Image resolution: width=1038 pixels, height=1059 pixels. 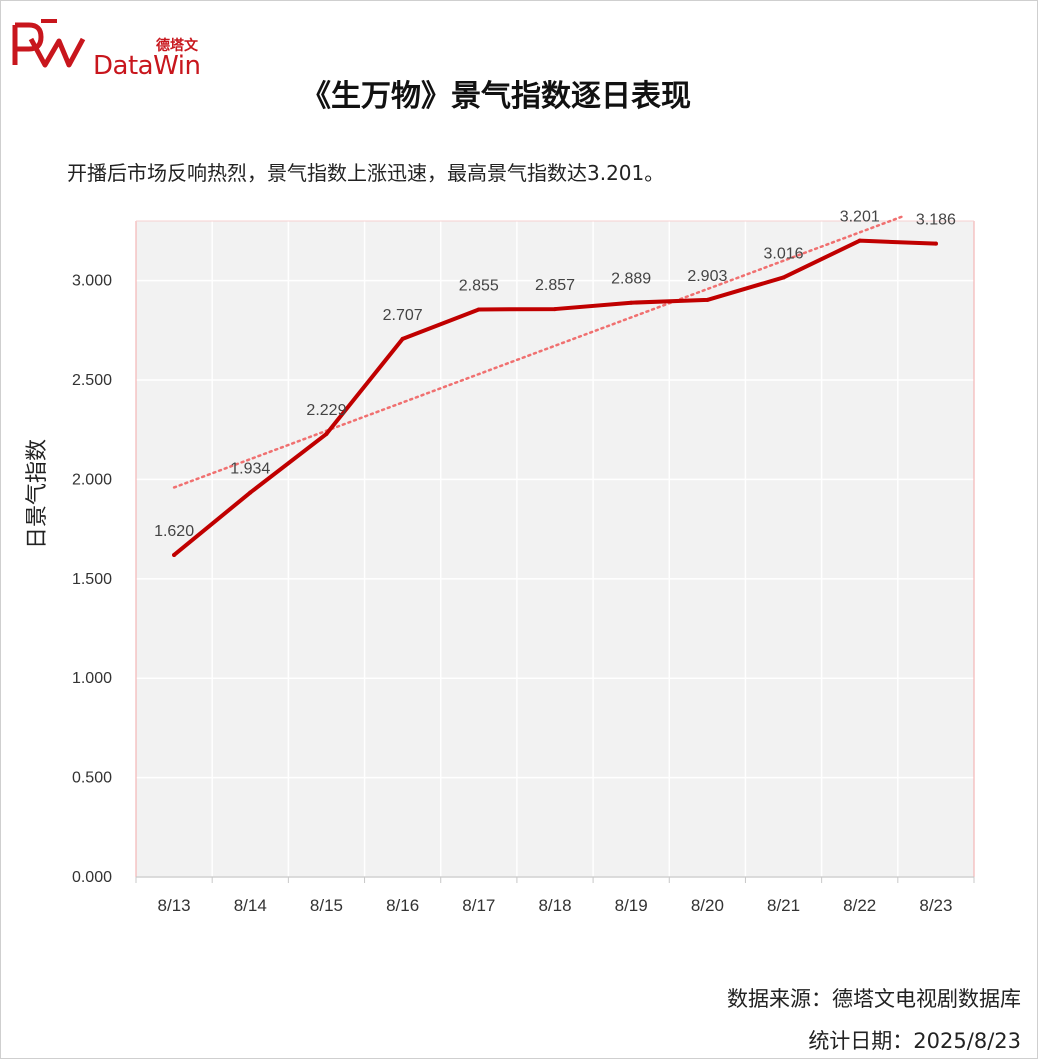 I want to click on y-tick-label: 0.000, so click(x=92, y=877).